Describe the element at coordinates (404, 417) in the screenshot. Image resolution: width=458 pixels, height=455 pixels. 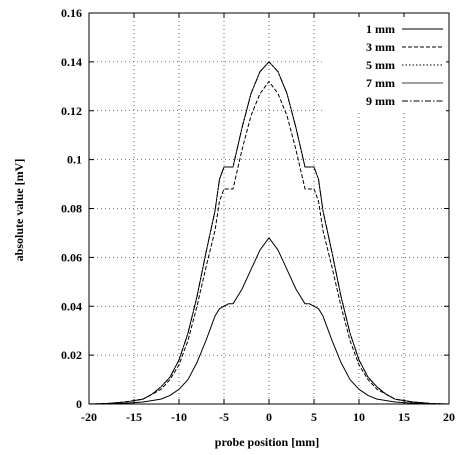
I see `x-tick-label: 15` at that location.